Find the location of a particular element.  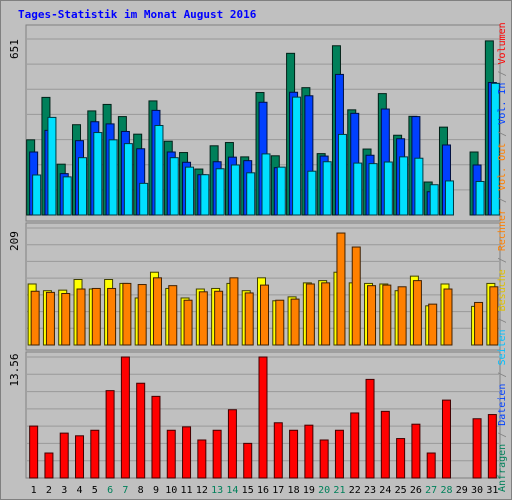

day-label-22: 22 is located at coordinates (355, 490).